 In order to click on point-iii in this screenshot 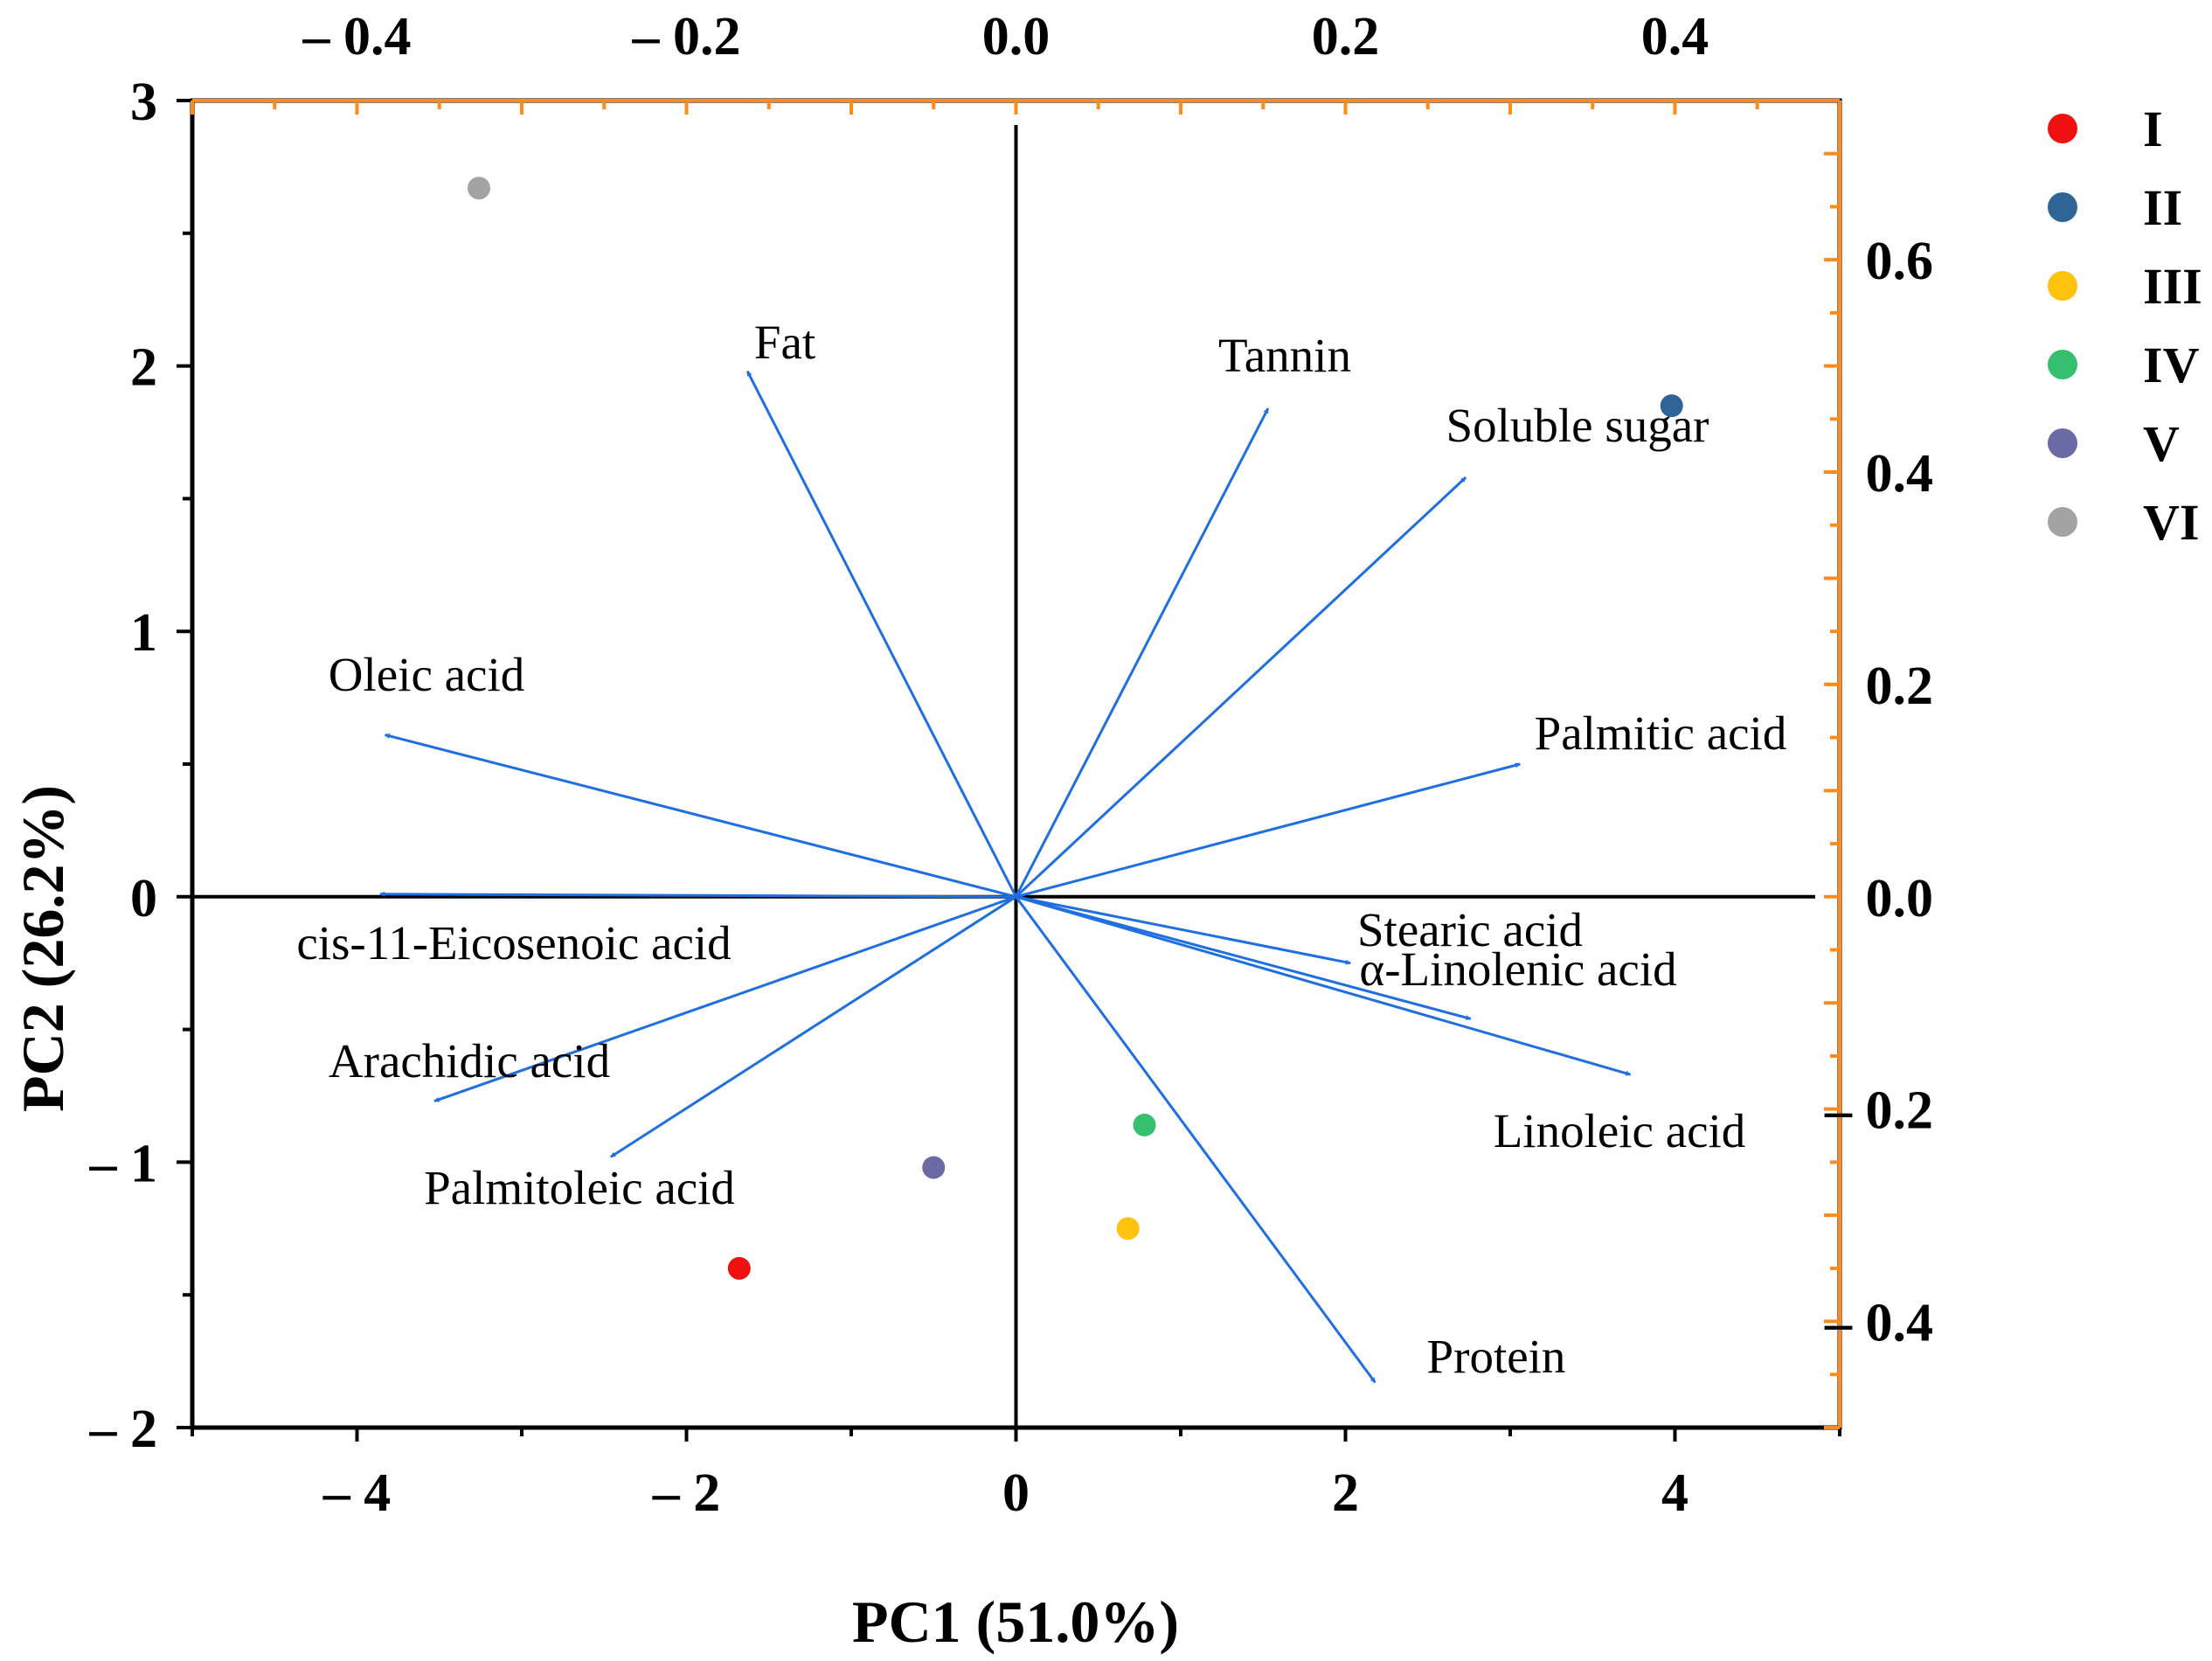, I will do `click(1128, 1229)`.